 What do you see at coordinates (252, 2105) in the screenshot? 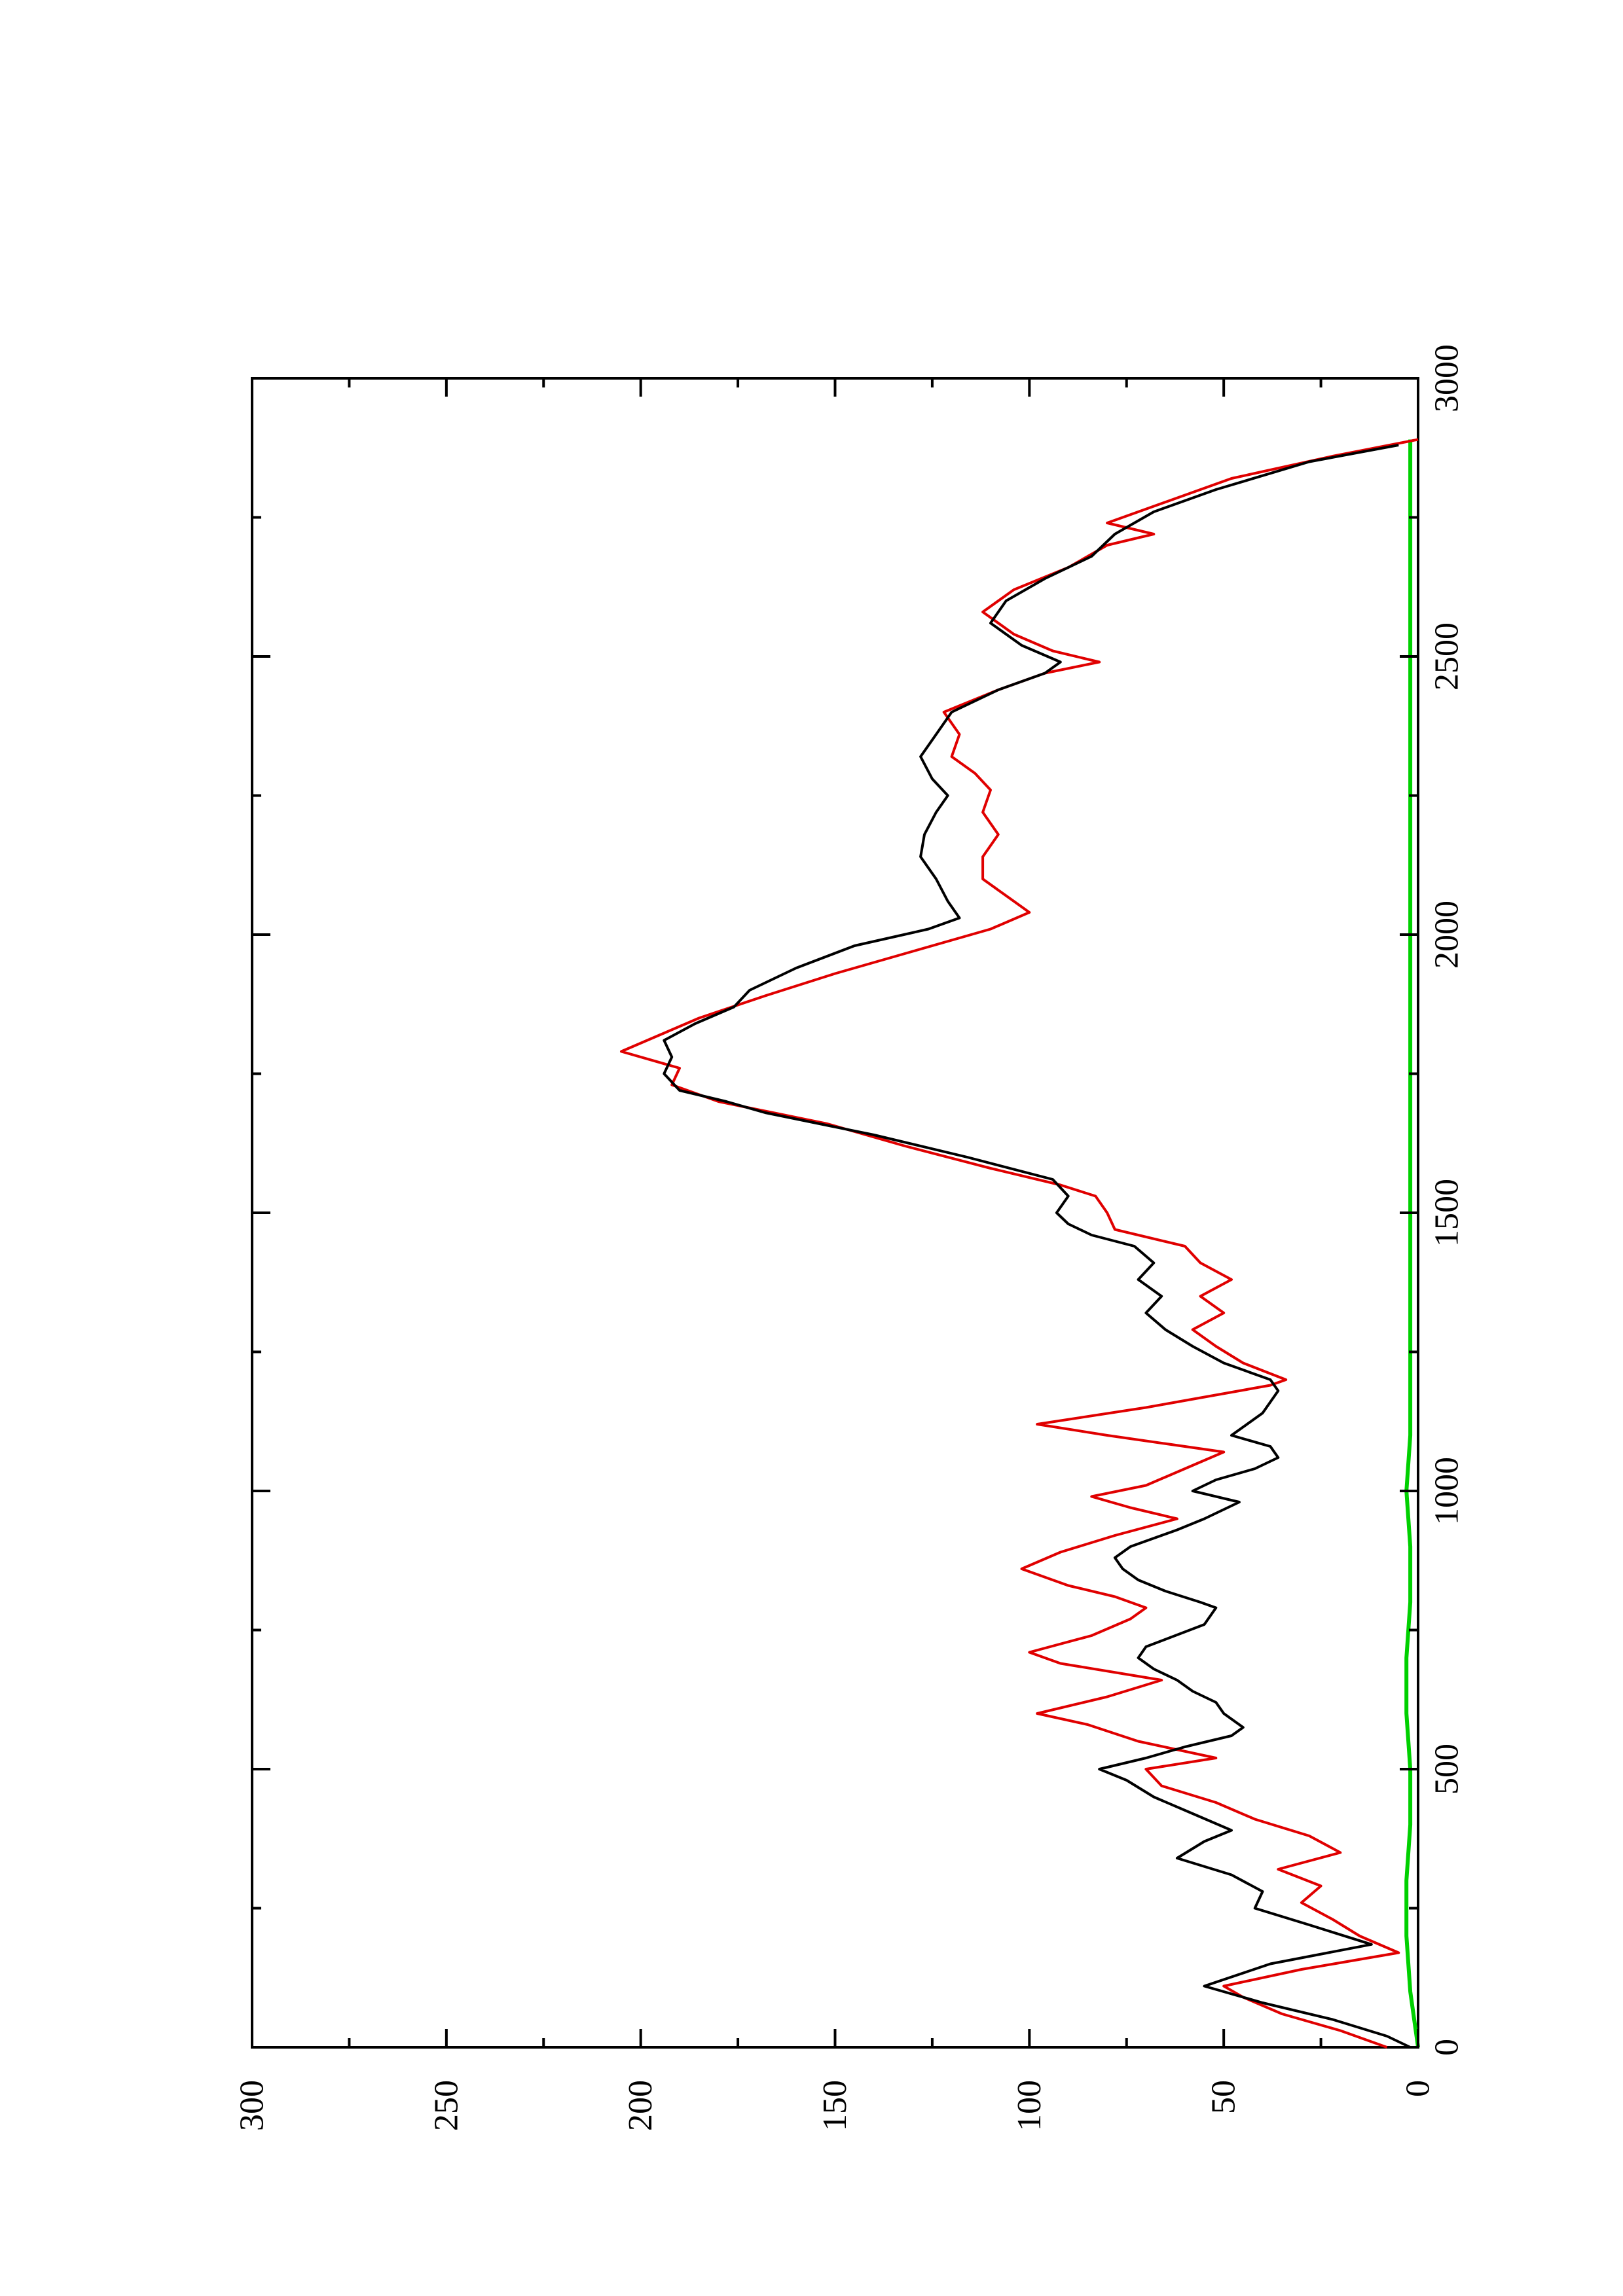
I see `y-tick-label: 300` at bounding box center [252, 2105].